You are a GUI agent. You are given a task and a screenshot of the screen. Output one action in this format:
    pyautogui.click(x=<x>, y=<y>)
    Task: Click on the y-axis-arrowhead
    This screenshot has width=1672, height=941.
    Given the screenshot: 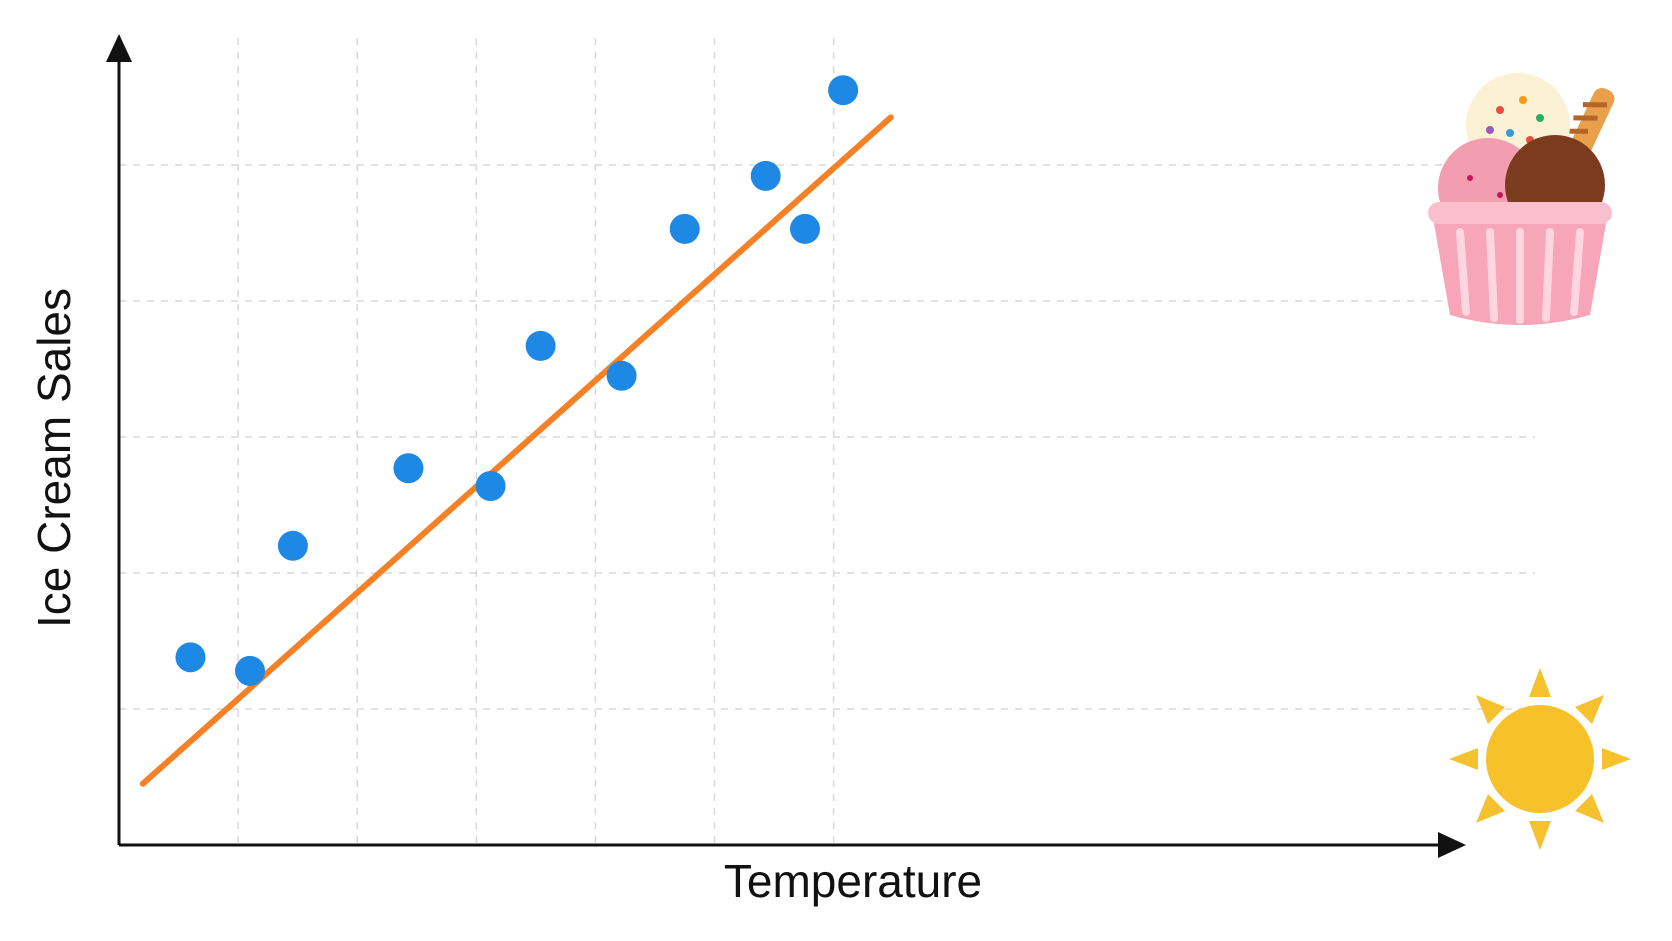 What is the action you would take?
    pyautogui.click(x=119, y=48)
    